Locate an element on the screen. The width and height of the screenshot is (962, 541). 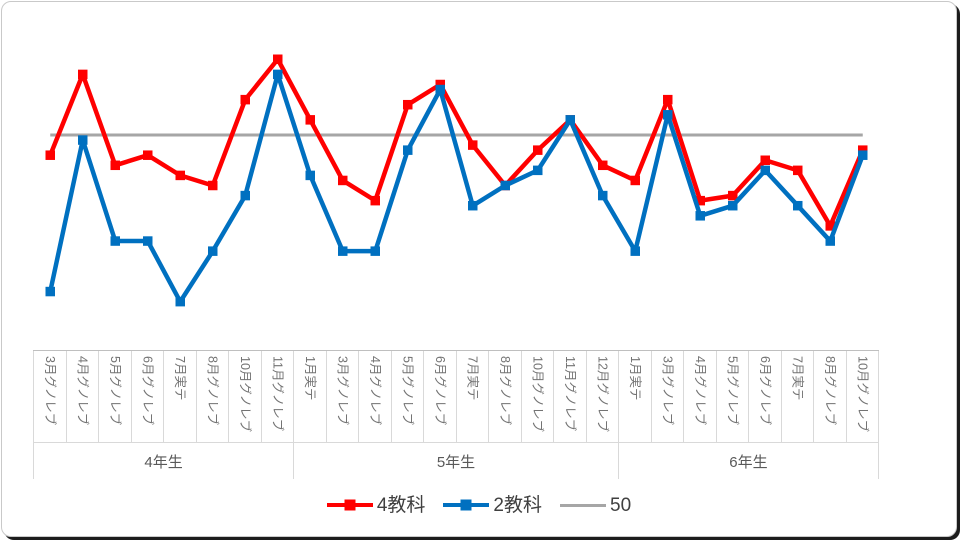
legend-label-series-1: 4教科 is located at coordinates (401, 505).